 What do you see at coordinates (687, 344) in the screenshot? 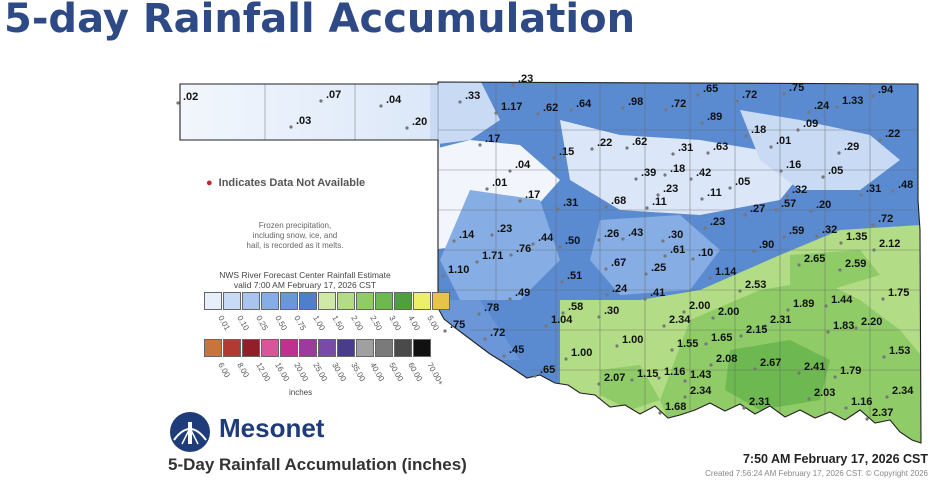
I see `station-value: 1.55` at bounding box center [687, 344].